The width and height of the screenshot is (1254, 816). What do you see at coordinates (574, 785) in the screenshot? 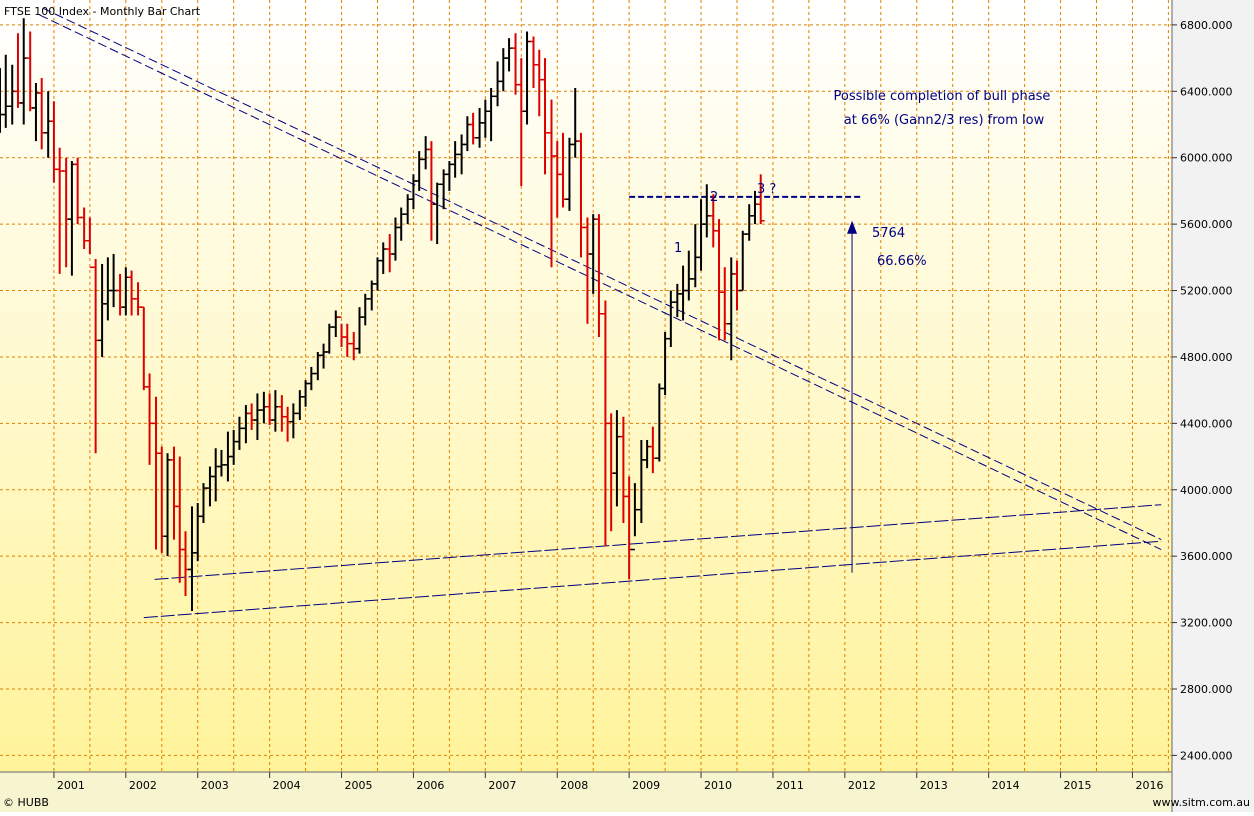
I see `x-tick-label: 2008` at bounding box center [574, 785].